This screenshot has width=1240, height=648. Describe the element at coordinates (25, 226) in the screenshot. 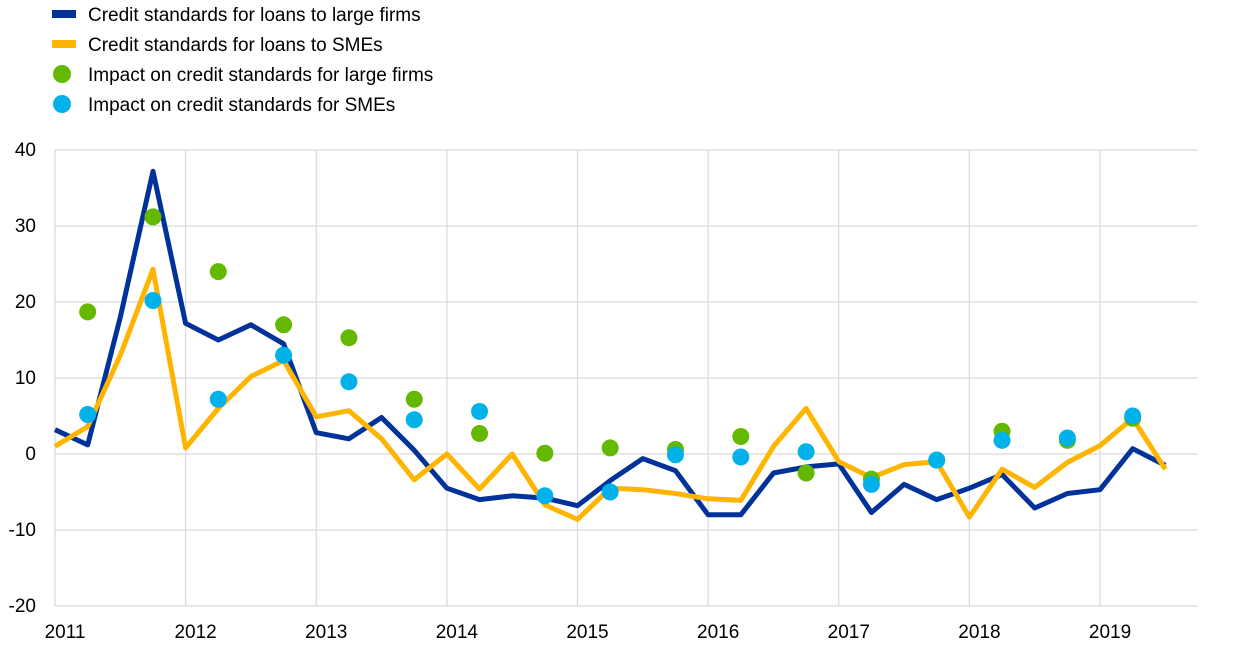

I see `y-tick-label: 30` at that location.